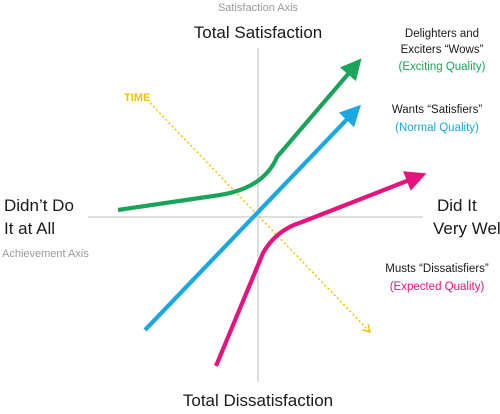  Describe the element at coordinates (437, 269) in the screenshot. I see `dissatisfiers-label: Musts “Dissatisfiers”` at that location.